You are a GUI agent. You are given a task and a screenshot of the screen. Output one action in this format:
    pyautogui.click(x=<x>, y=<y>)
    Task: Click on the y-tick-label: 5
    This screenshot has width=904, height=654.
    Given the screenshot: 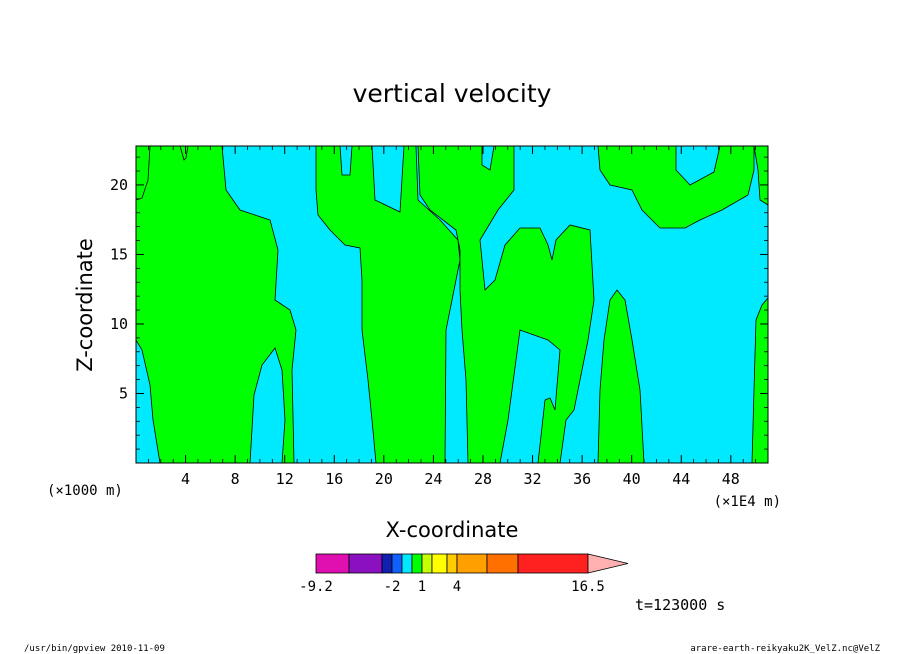 What is the action you would take?
    pyautogui.click(x=123, y=393)
    